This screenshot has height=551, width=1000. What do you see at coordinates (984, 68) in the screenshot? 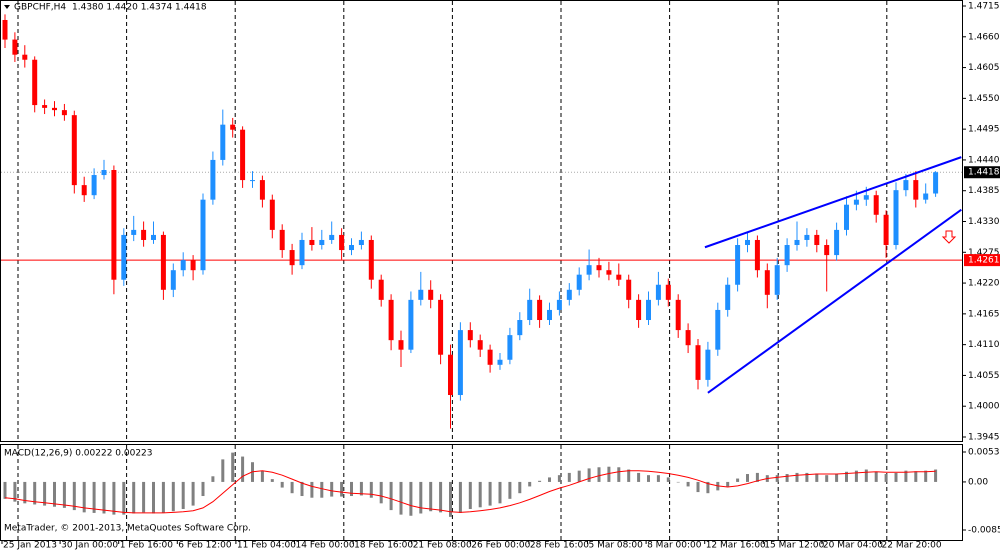
I see `y-tick-label: 1.4605` at bounding box center [984, 68].